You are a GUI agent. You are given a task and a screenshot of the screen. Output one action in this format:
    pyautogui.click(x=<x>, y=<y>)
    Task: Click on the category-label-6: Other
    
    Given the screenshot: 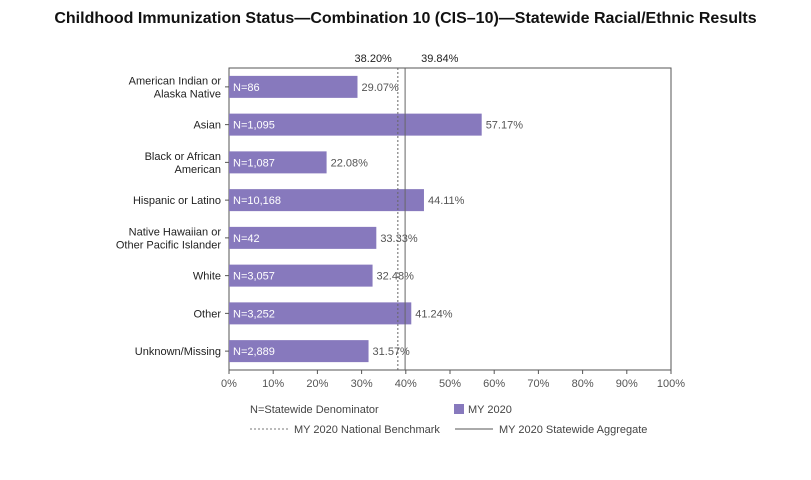 What is the action you would take?
    pyautogui.click(x=207, y=314)
    